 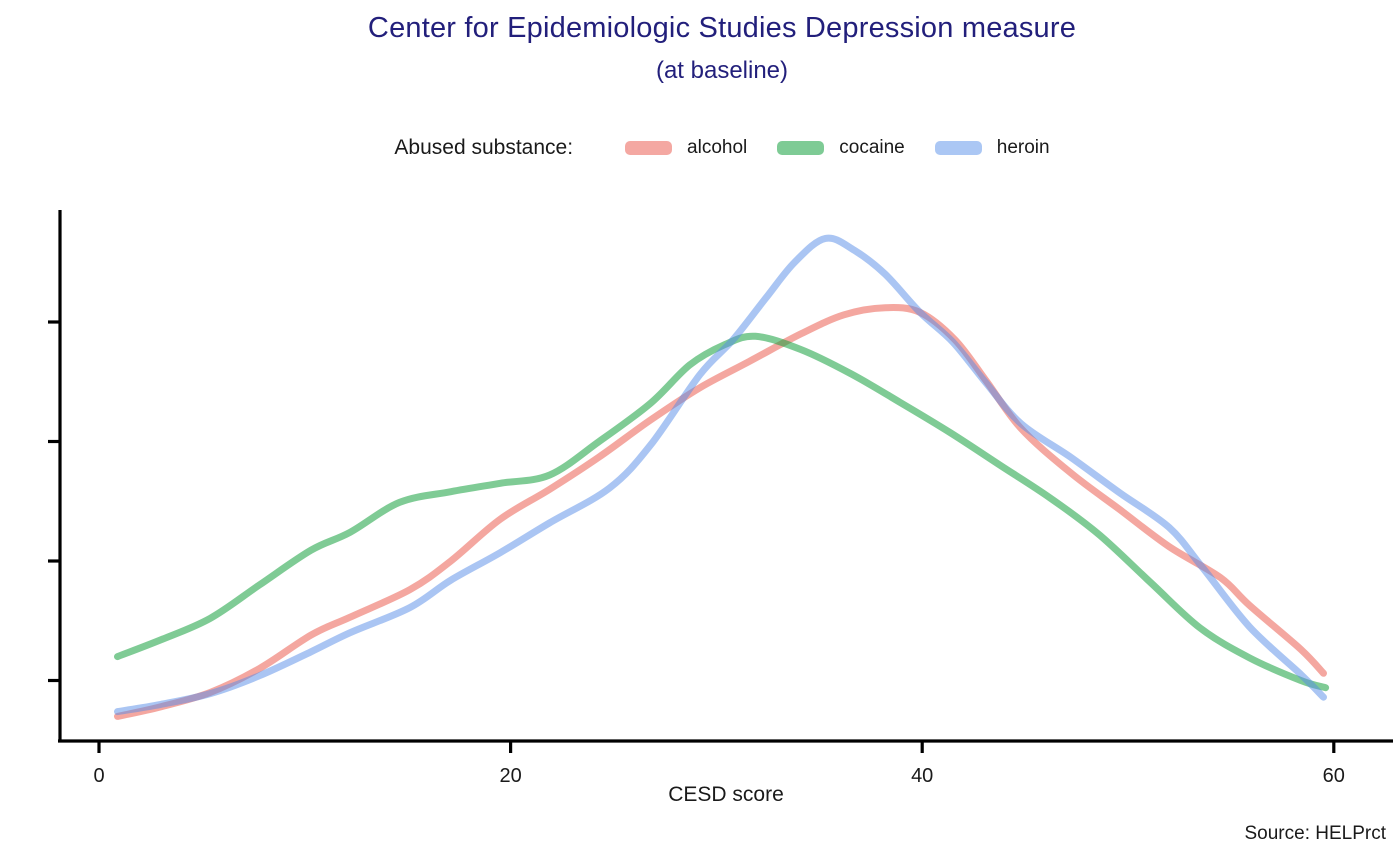 I want to click on legend-title: Abused substance:, so click(x=484, y=147).